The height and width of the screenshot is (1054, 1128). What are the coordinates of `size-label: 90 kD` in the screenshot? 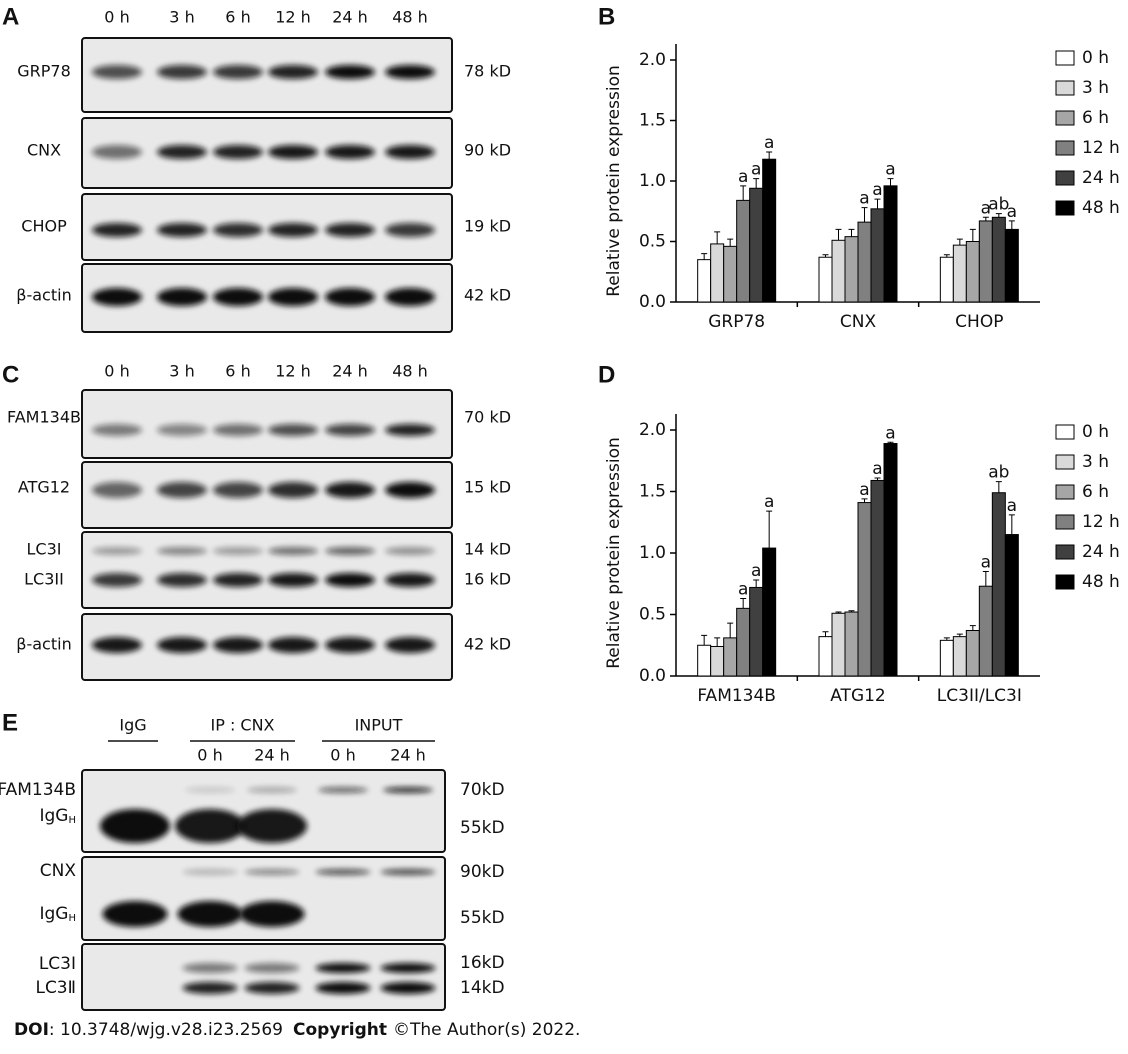 It's located at (487, 150).